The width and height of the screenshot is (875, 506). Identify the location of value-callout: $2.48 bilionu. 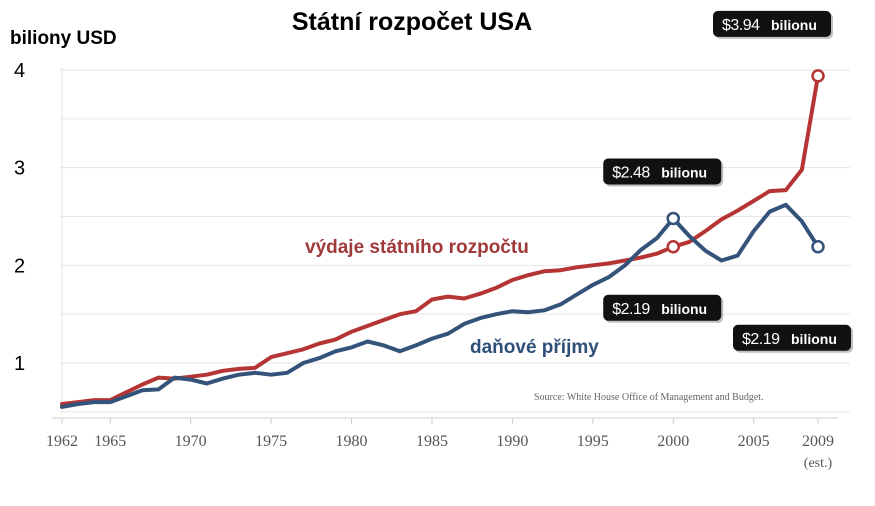
(663, 172).